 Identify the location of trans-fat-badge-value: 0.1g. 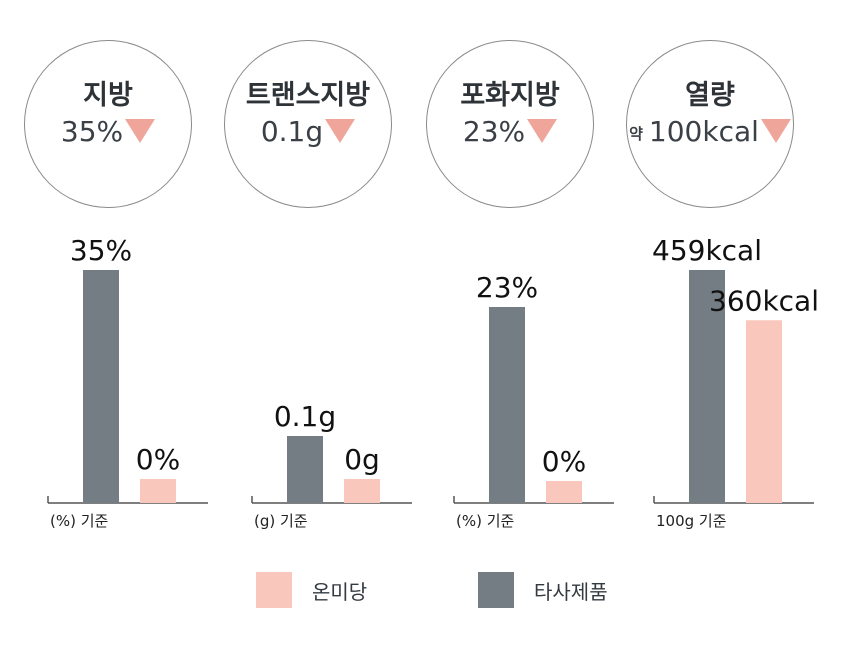
(292, 131).